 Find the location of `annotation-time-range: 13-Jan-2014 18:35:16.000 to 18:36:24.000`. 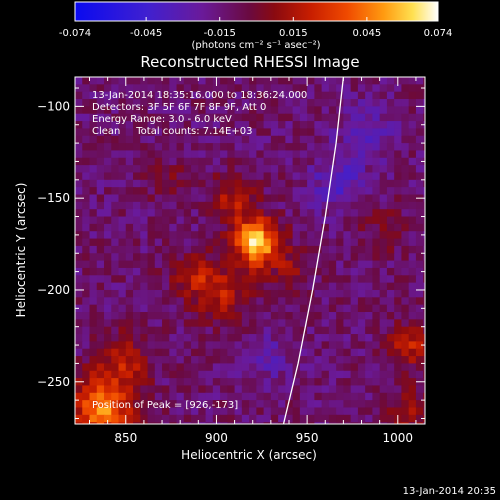

annotation-time-range: 13-Jan-2014 18:35:16.000 to 18:36:24.000 is located at coordinates (199, 95).